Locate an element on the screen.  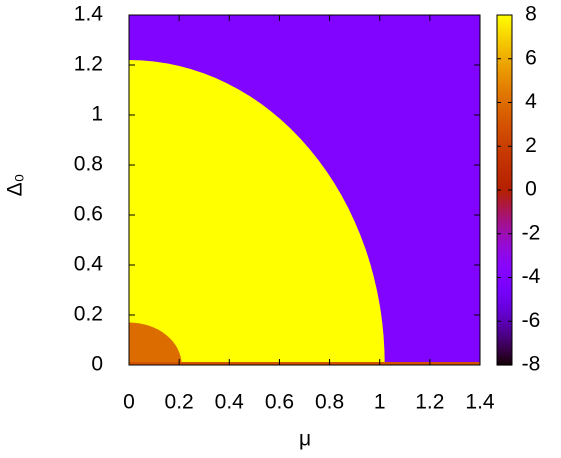
x-tick-label: 1.4 is located at coordinates (480, 402).